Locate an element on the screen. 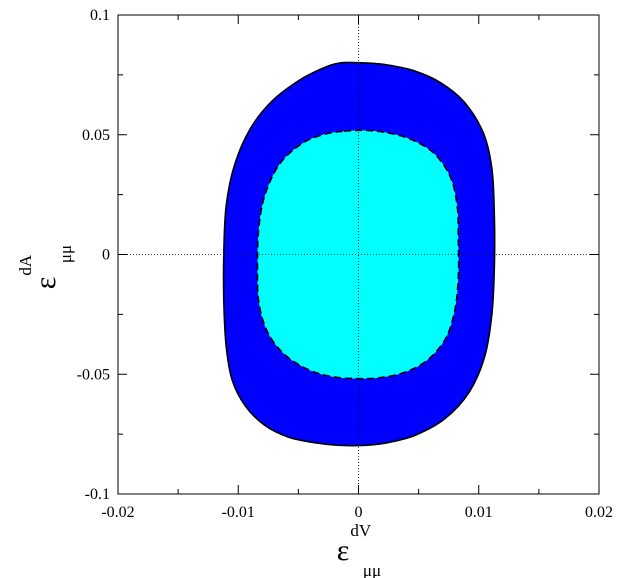 This screenshot has width=617, height=578. x-axis-label: ε dV μμ is located at coordinates (359, 549).